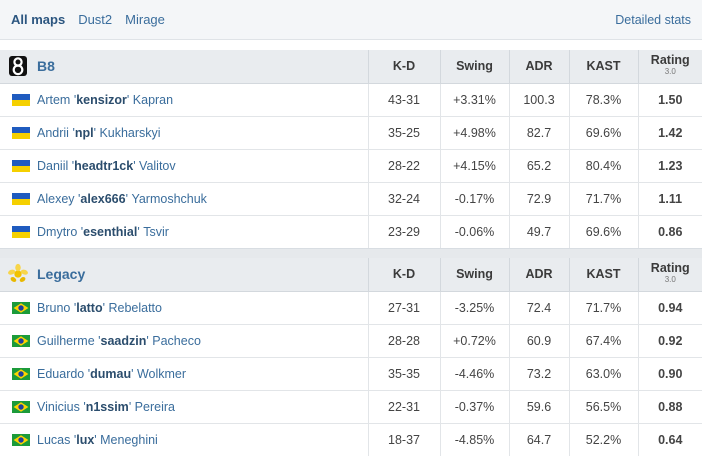  What do you see at coordinates (603, 341) in the screenshot?
I see `kast-value: 67.4%` at bounding box center [603, 341].